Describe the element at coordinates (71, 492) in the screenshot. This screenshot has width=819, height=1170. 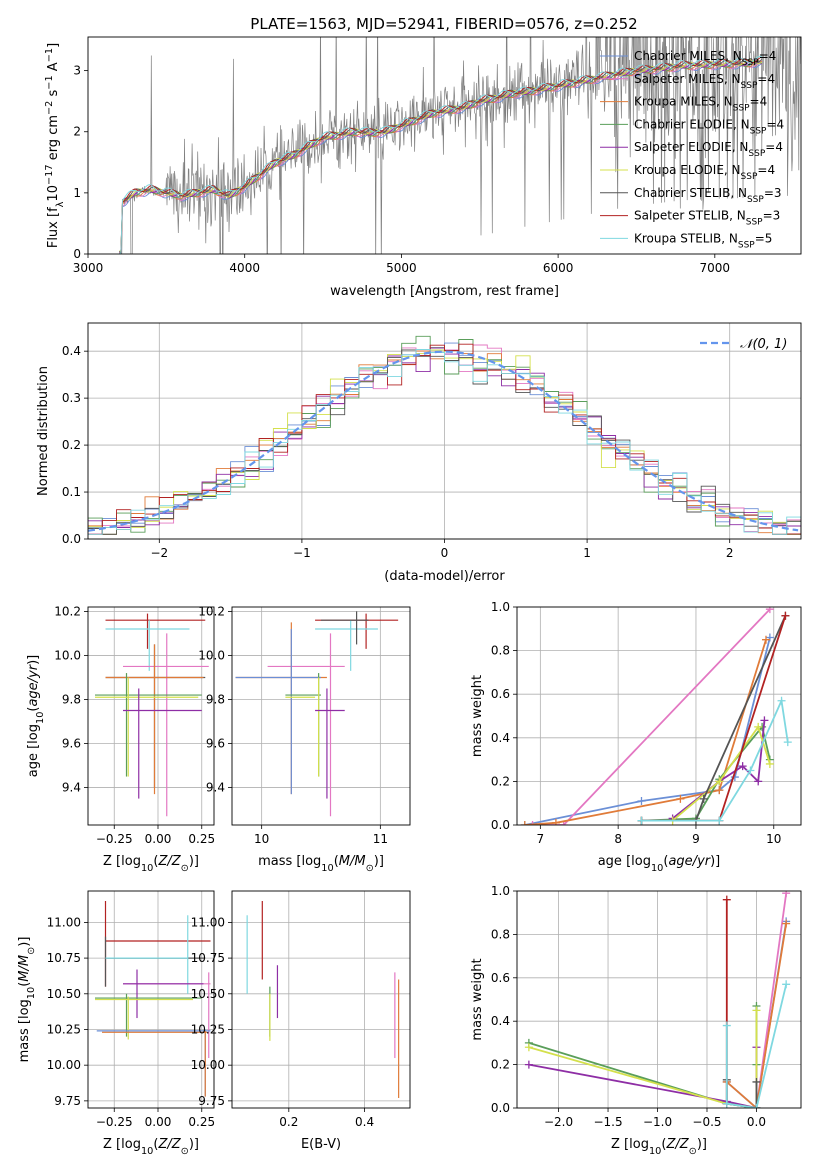
I see `residuals-ytick-label: 0.1` at that location.